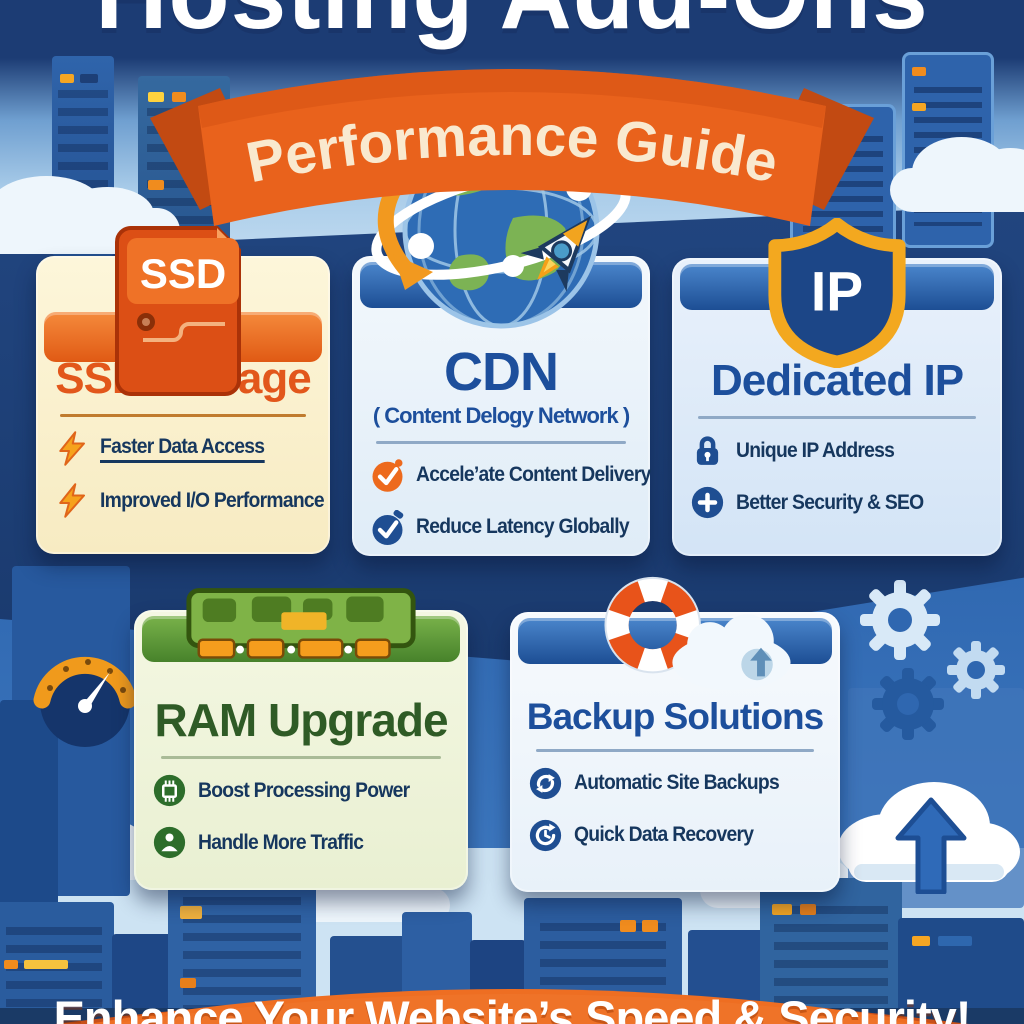 The image size is (1024, 1024). What do you see at coordinates (212, 500) in the screenshot?
I see `bullet-text: Improved I/O Performance` at bounding box center [212, 500].